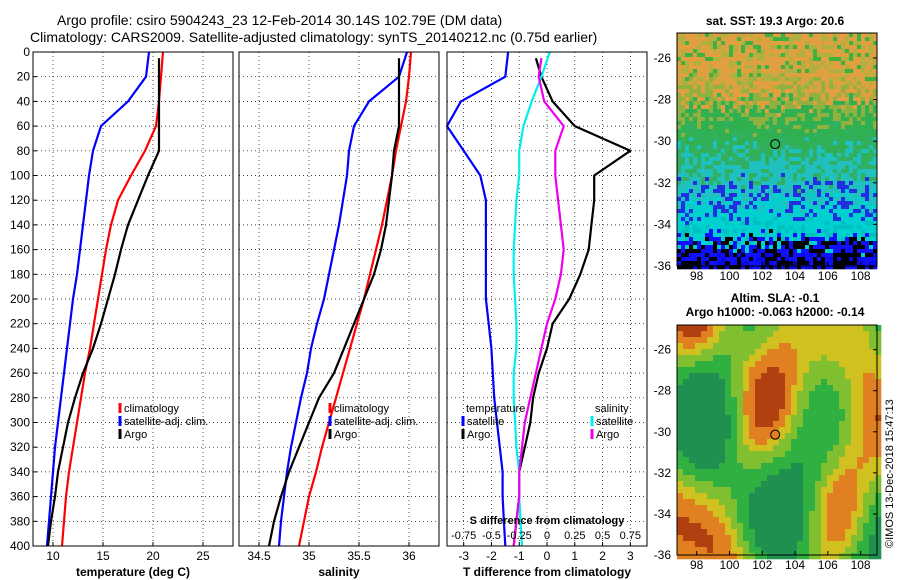  What do you see at coordinates (574, 556) in the screenshot?
I see `diff-xtick-label: 1` at bounding box center [574, 556].